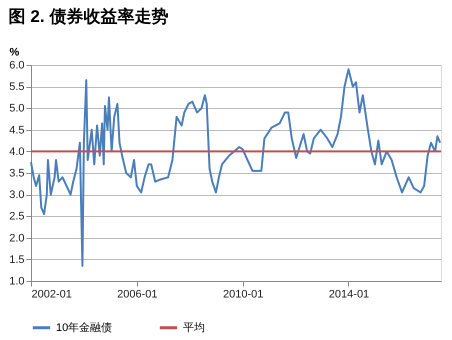 This screenshot has width=452, height=340. Describe the element at coordinates (16, 108) in the screenshot. I see `y-tick-label: 5.0` at that location.